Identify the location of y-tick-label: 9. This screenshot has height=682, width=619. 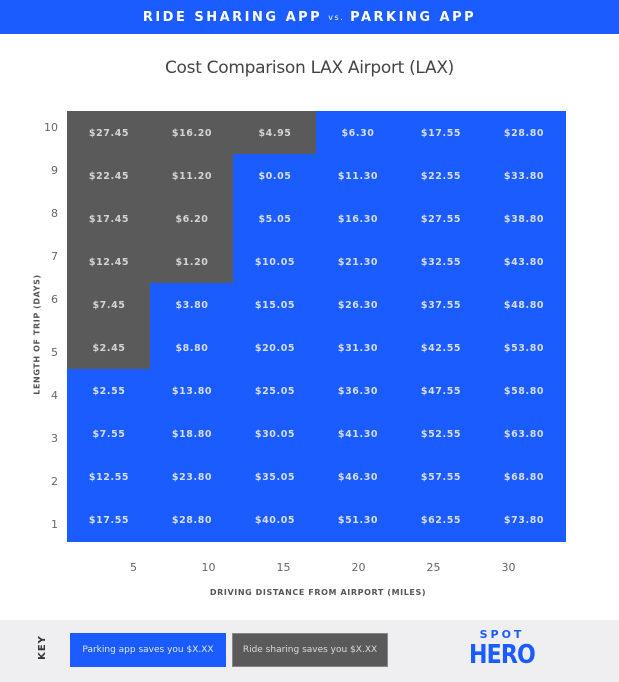
(54, 170).